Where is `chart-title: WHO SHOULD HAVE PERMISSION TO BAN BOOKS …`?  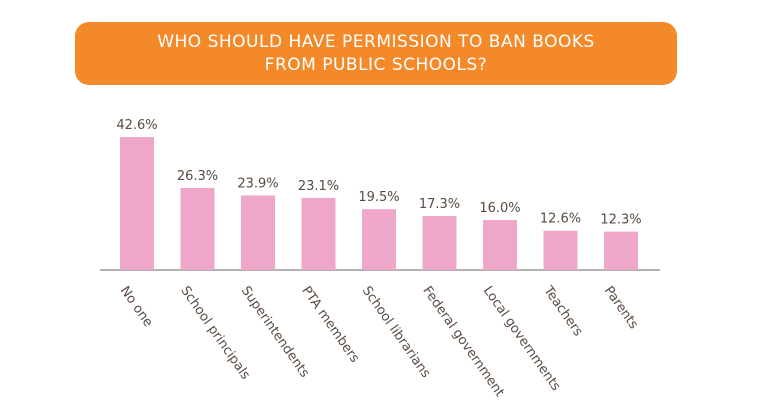
chart-title: WHO SHOULD HAVE PERMISSION TO BAN BOOKS … is located at coordinates (376, 53).